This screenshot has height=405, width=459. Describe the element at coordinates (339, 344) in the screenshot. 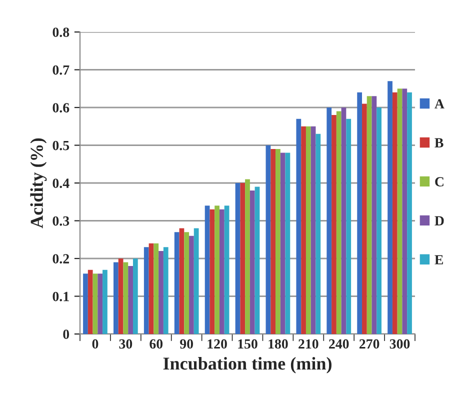

I see `x-tick-label: 240` at that location.